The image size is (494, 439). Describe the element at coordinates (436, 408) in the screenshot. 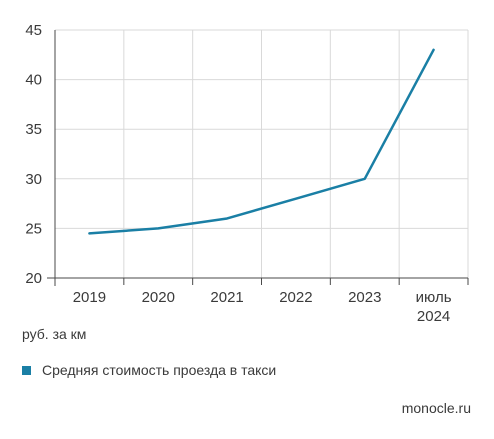

I see `source-credit: monocle.ru` at that location.